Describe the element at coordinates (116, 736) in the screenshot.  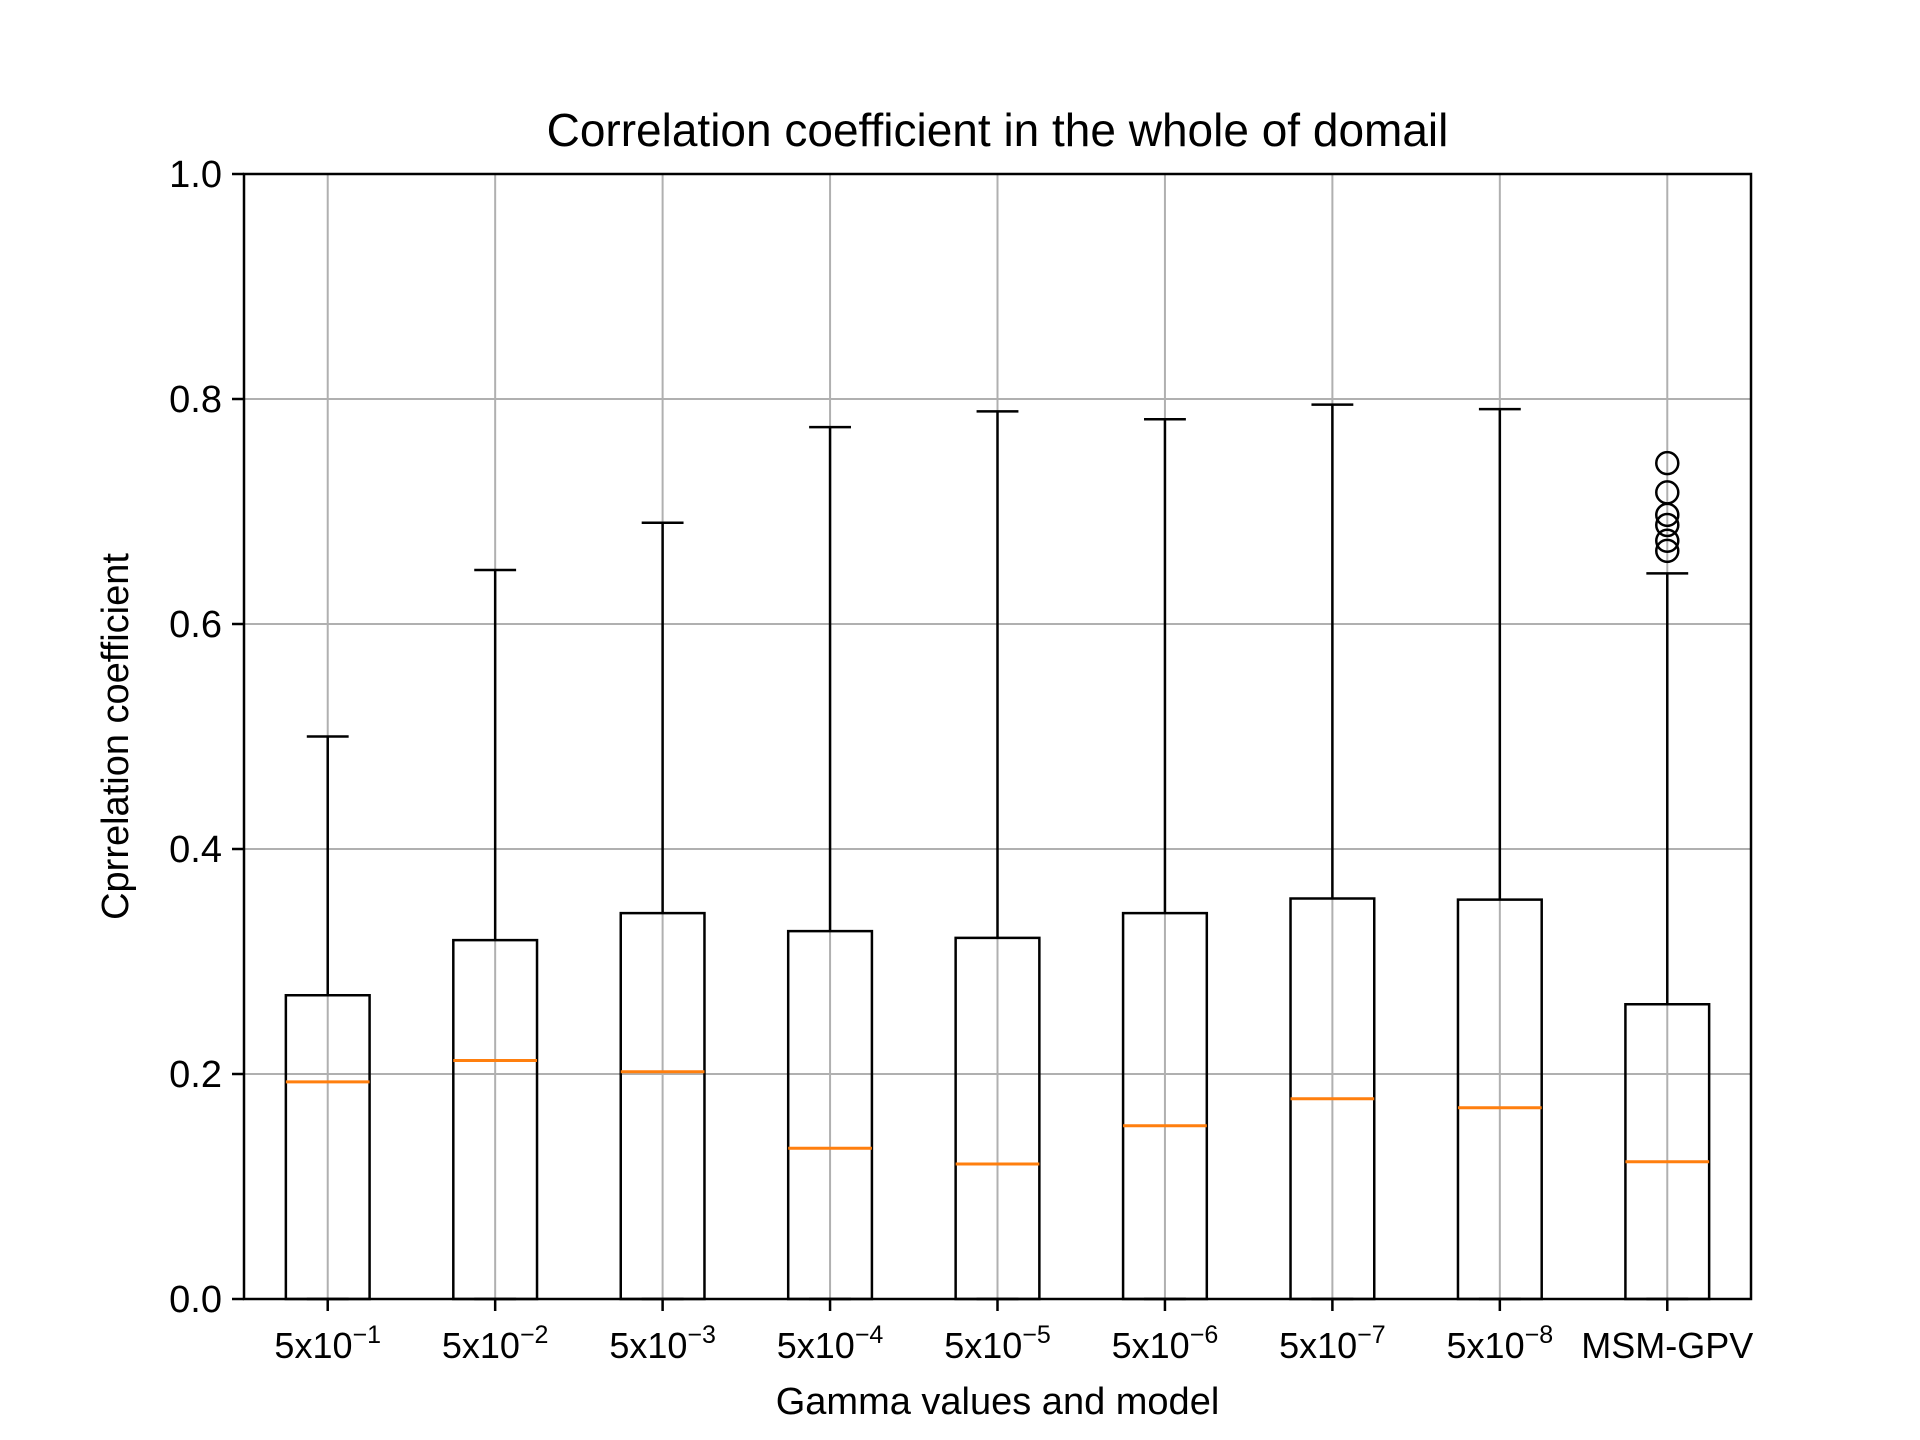
I see `y-axis-label: Cprrelation coefficient` at that location.